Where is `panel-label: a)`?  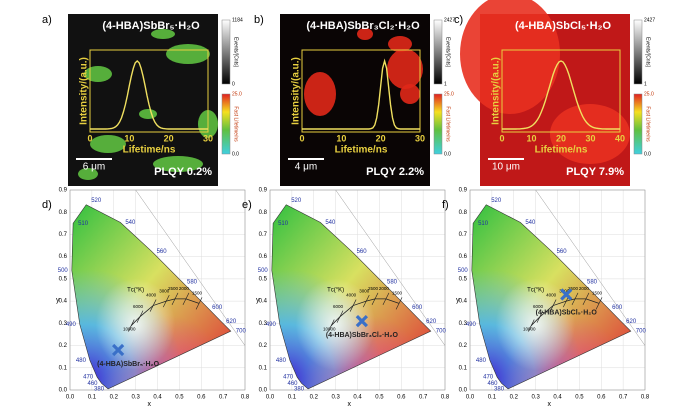 panel-label: a) is located at coordinates (47, 20).